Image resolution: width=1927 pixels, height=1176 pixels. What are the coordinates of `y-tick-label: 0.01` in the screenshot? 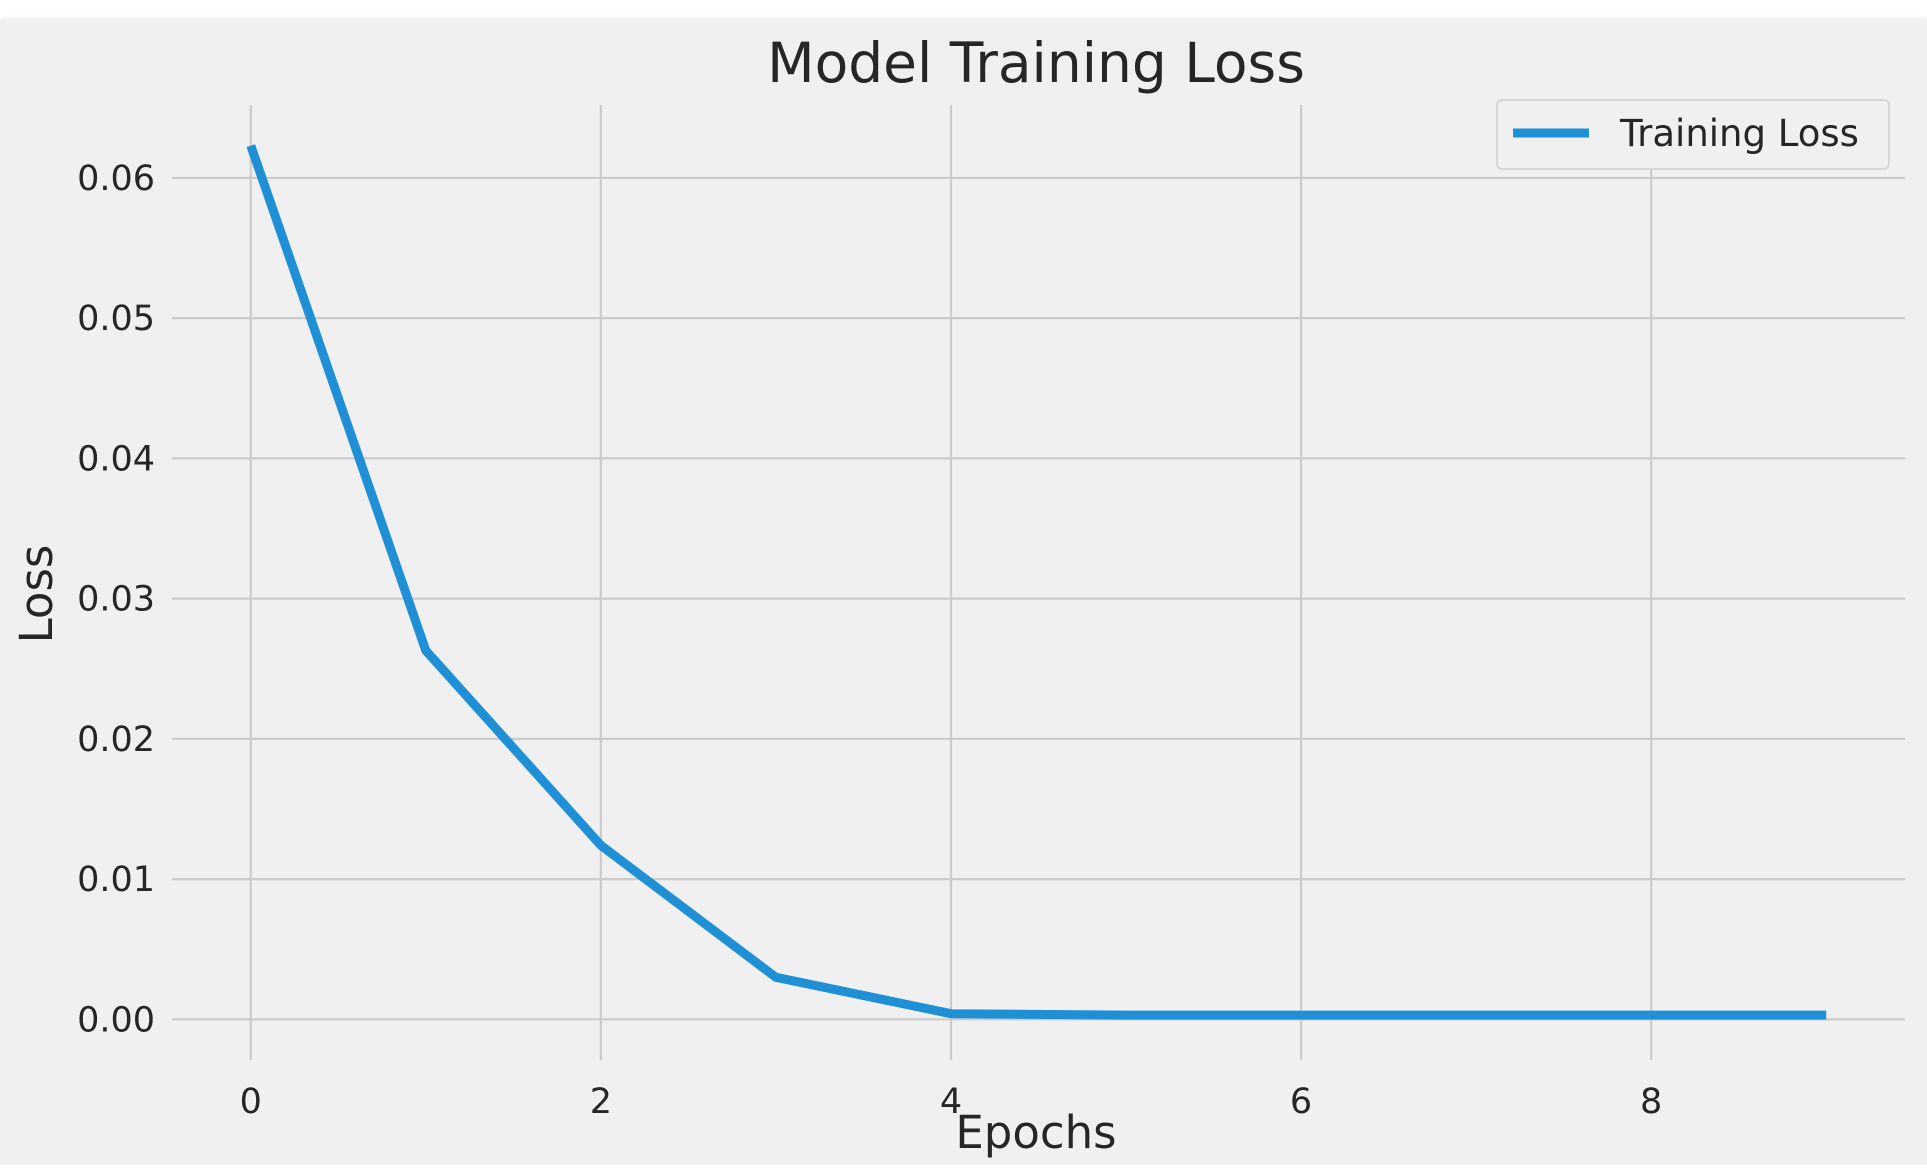 It's located at (116, 880).